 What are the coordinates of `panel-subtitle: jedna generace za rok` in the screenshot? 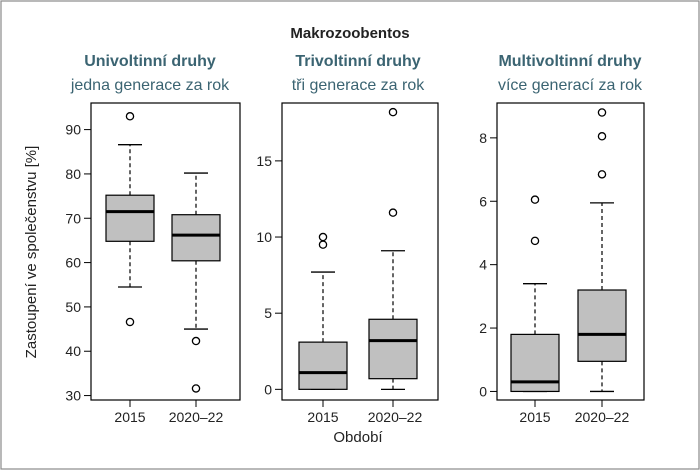 It's located at (150, 85).